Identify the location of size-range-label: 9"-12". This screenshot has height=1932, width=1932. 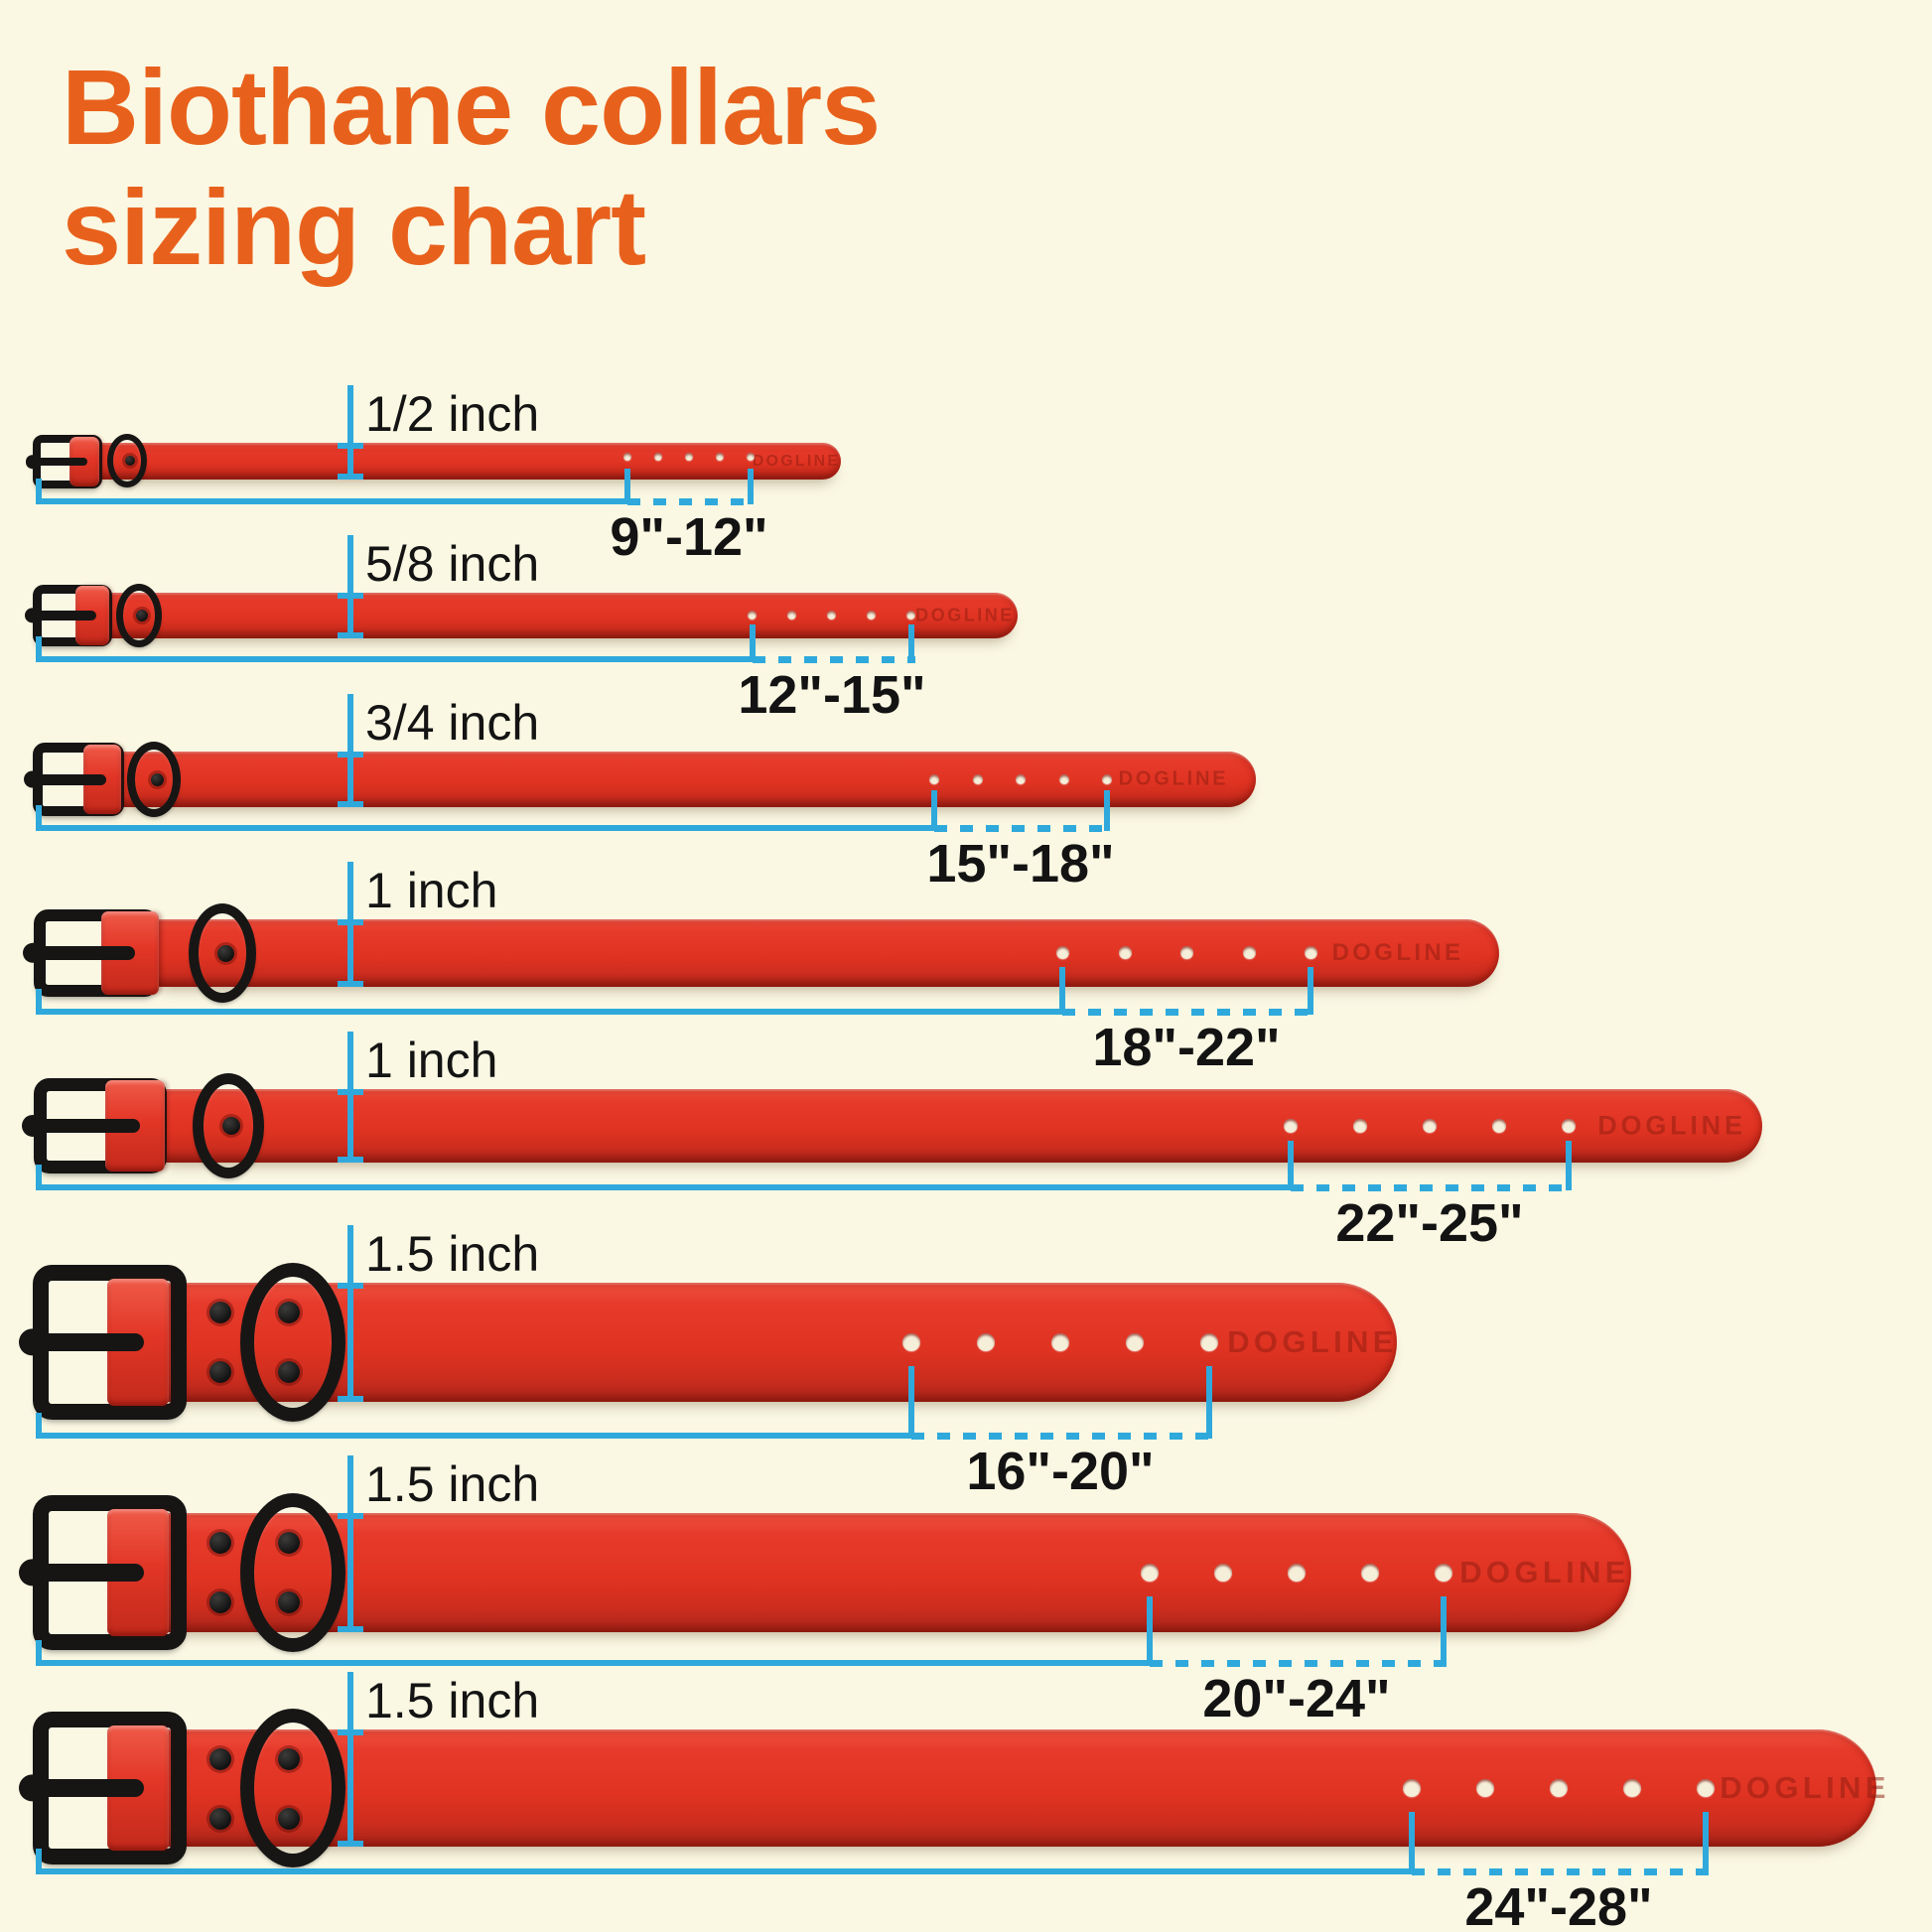
(689, 537).